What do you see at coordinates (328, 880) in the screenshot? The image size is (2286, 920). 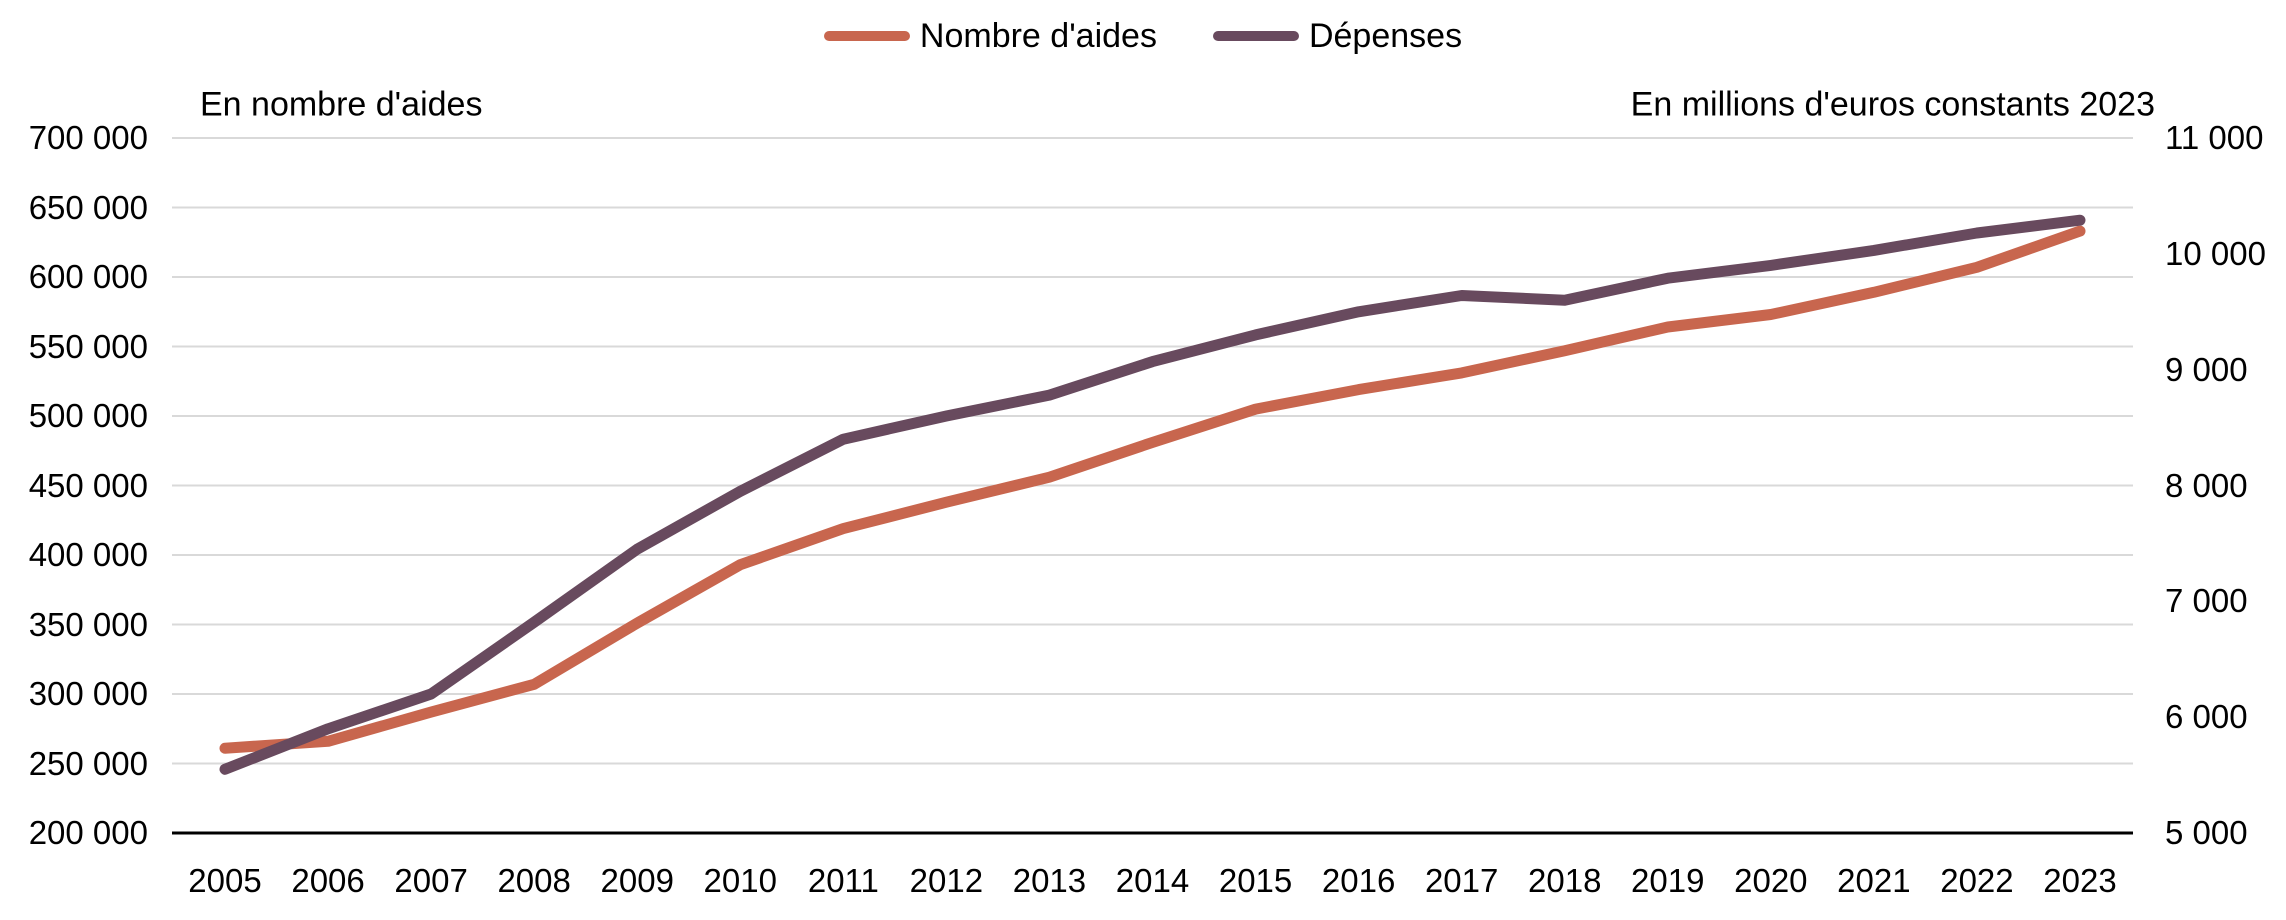 I see `x-axis-year-label: 2006` at bounding box center [328, 880].